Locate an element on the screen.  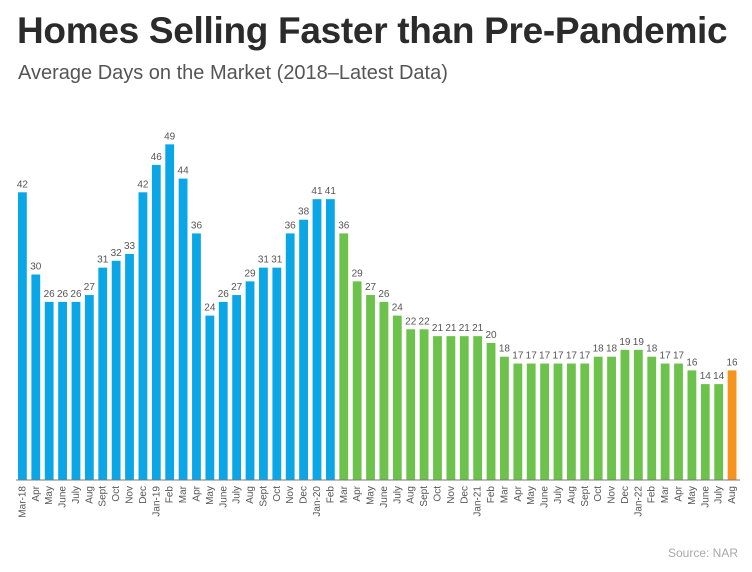
value-label: 19 is located at coordinates (625, 342).